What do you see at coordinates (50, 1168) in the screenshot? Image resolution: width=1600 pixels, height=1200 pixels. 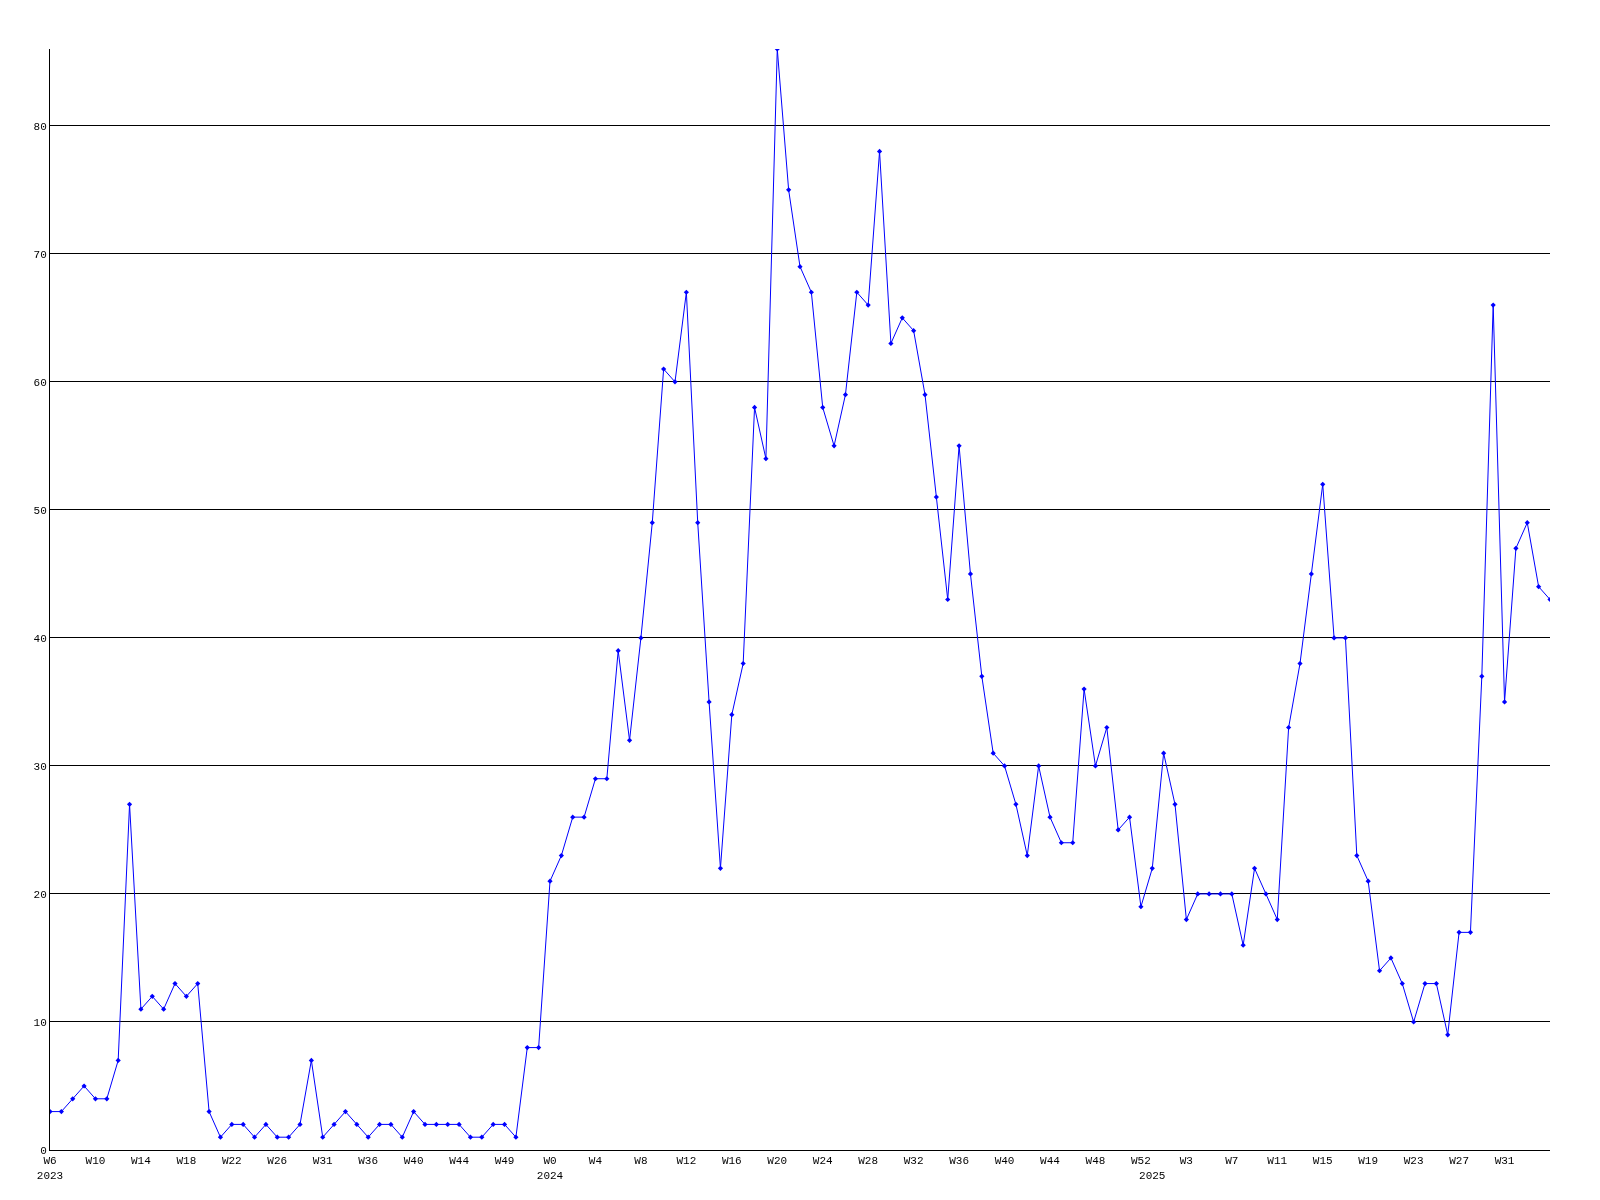 I see `x-tick-label: W6 2023` at bounding box center [50, 1168].